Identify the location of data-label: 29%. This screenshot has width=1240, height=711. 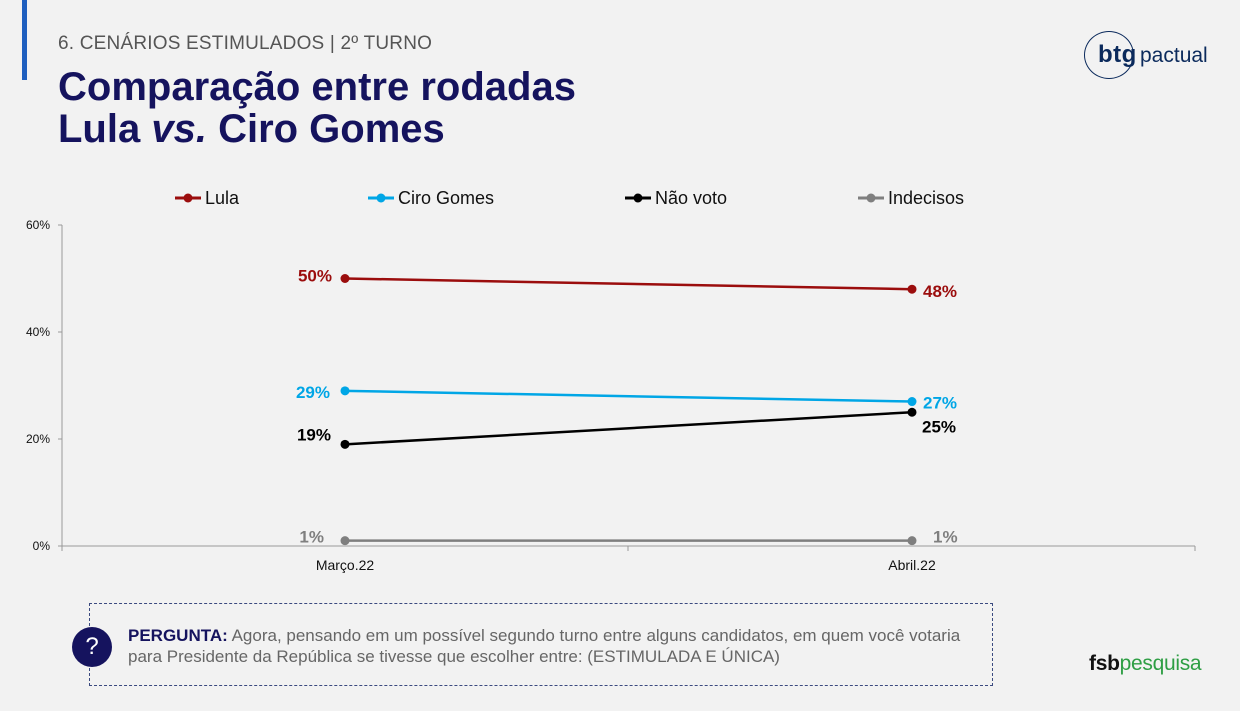
(313, 392).